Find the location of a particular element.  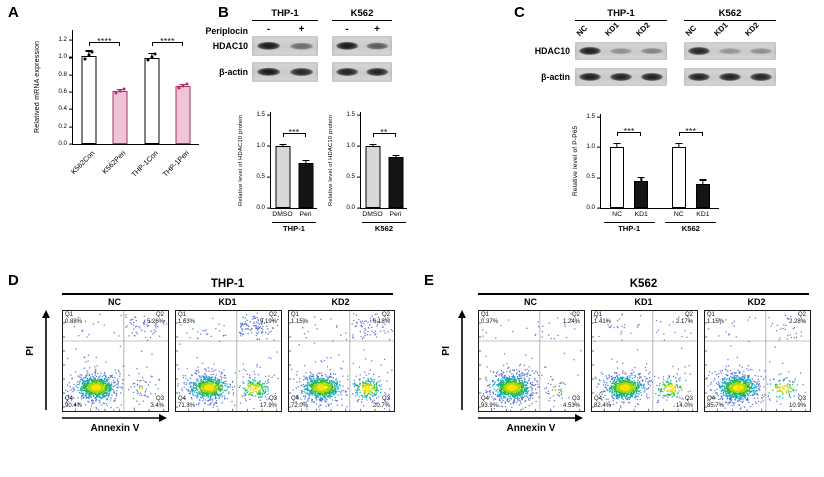

tick-label: 0.2 is located at coordinates (62, 126).